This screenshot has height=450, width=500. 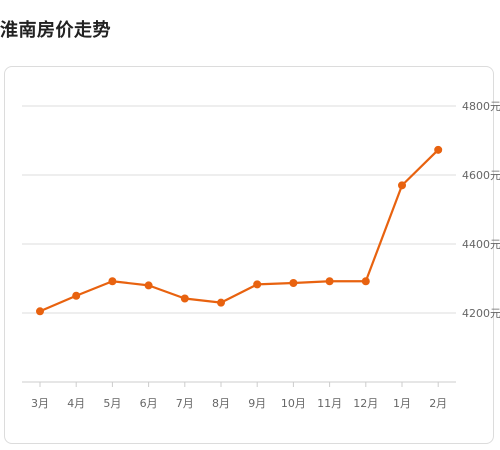 I want to click on y-tick-label: 4800元, so click(x=481, y=106).